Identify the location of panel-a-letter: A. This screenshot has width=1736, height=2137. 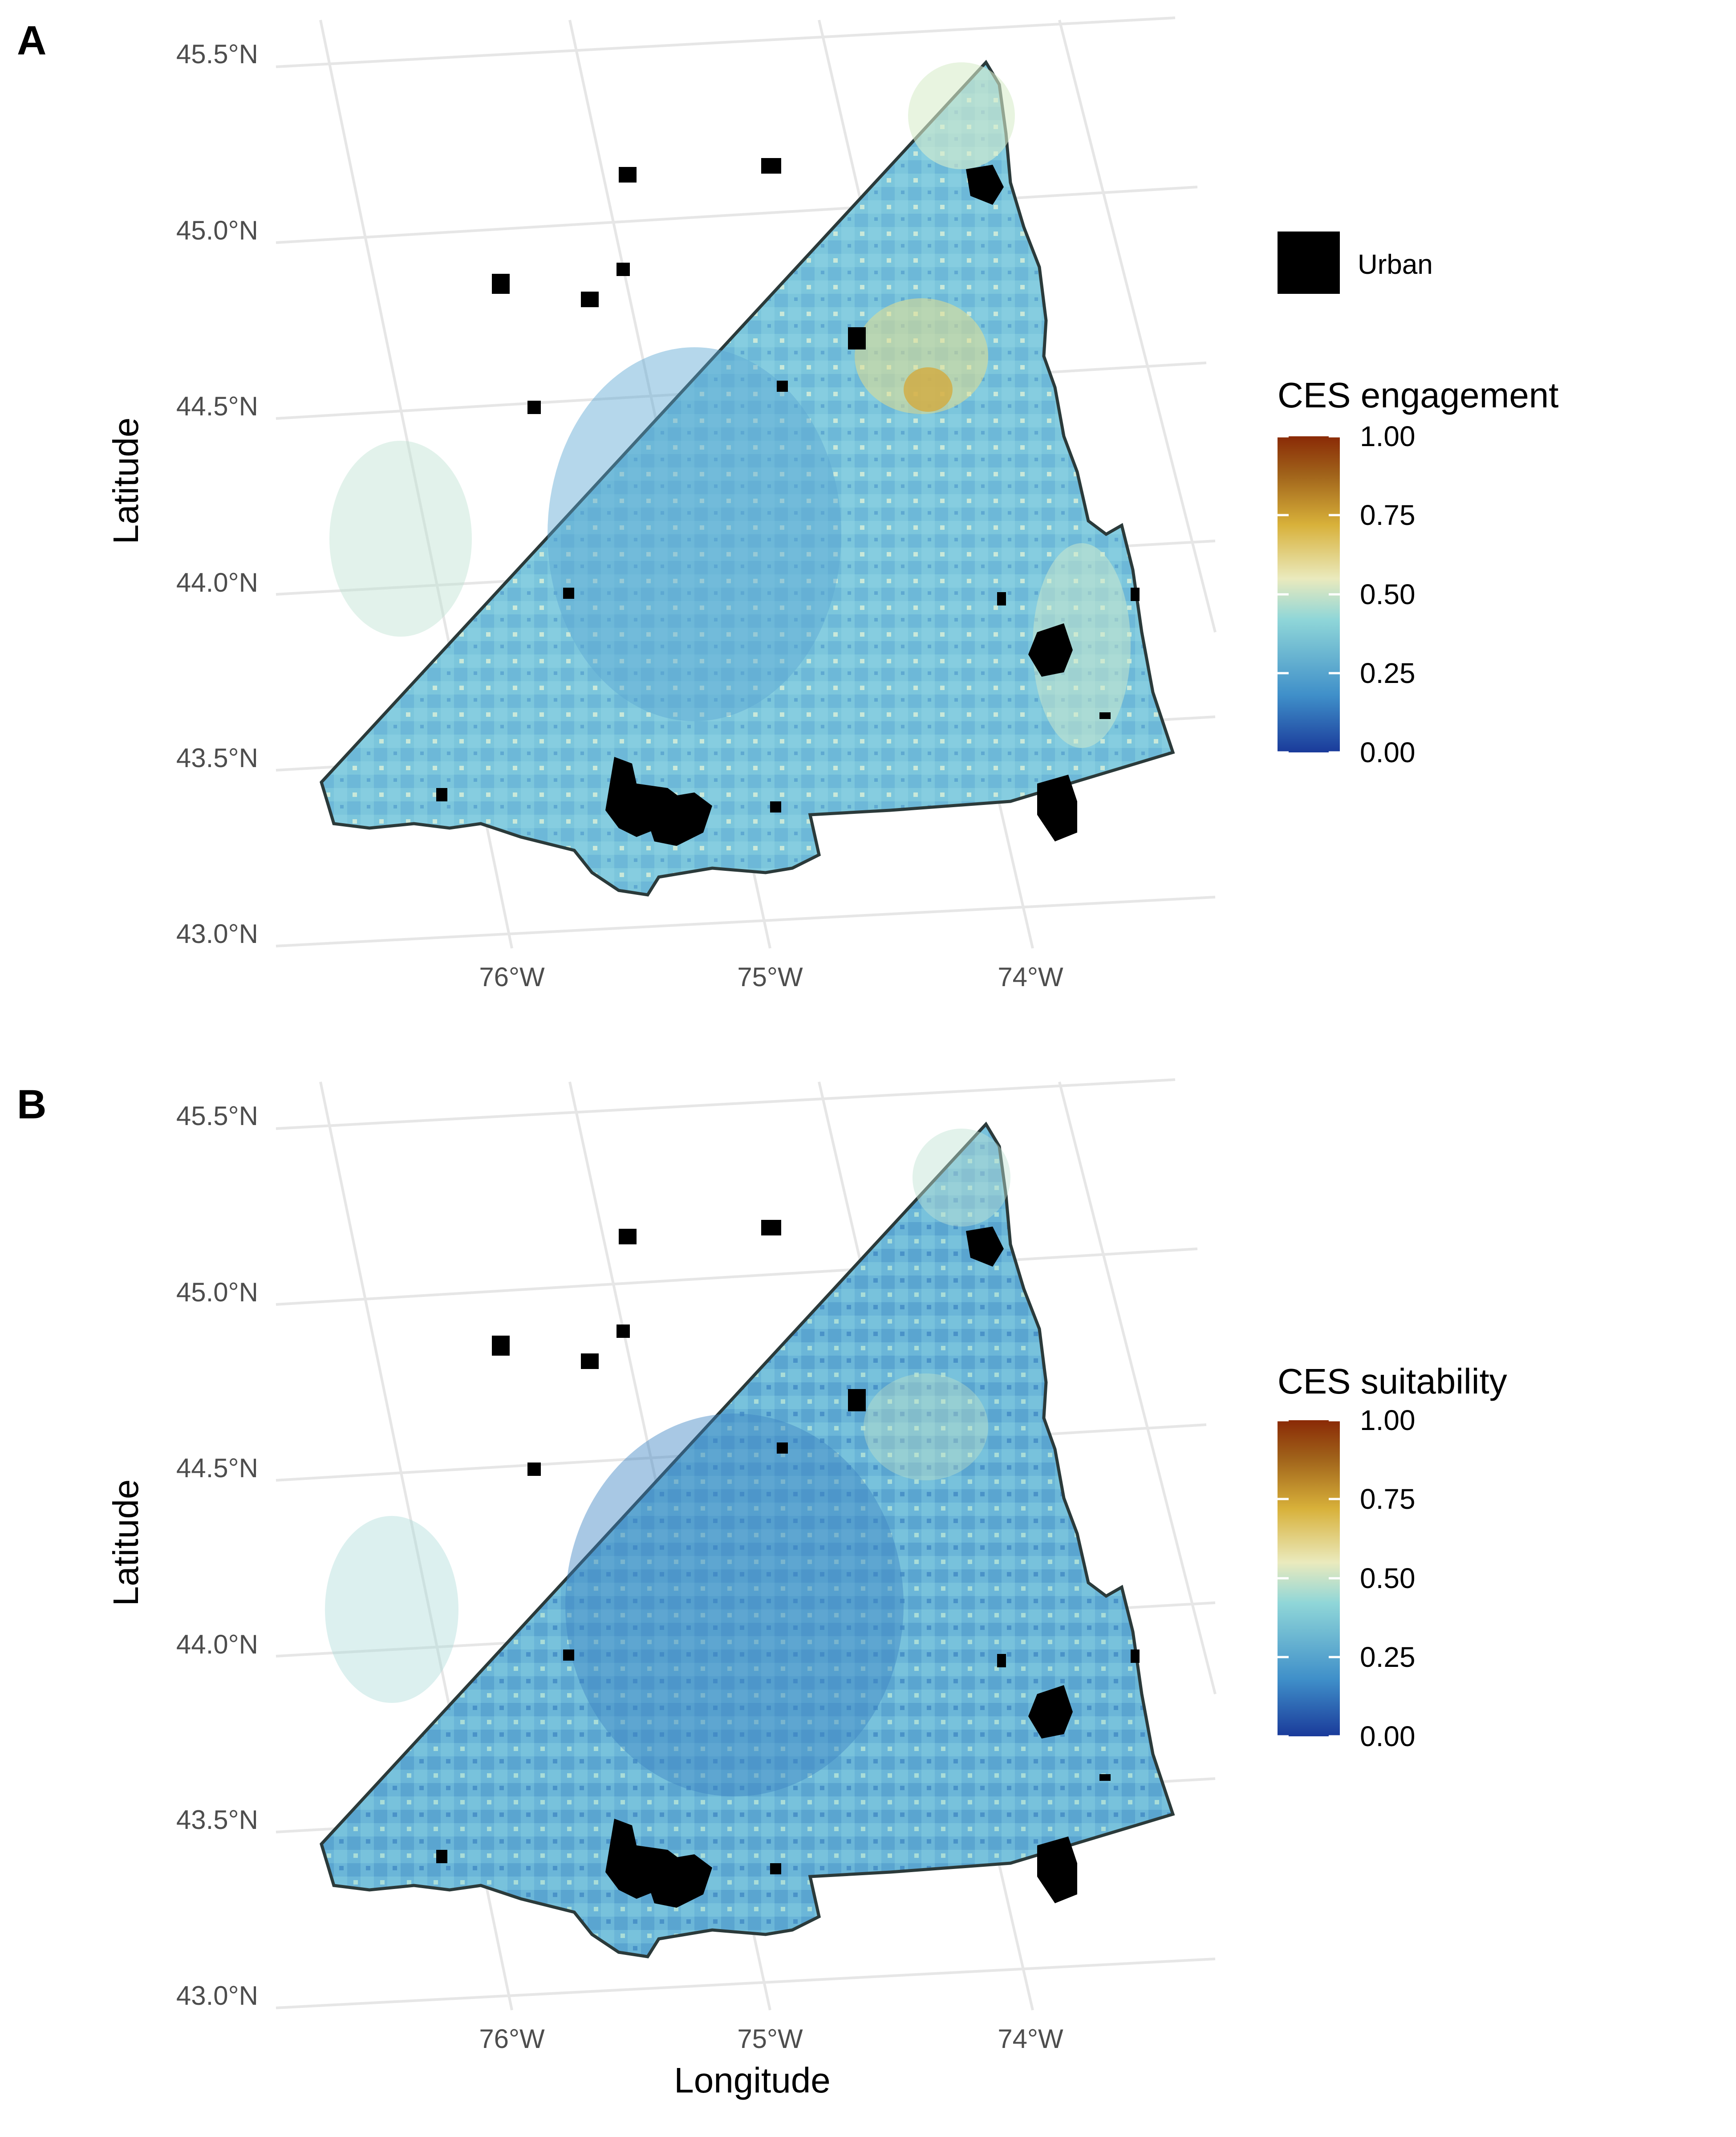
(31, 40).